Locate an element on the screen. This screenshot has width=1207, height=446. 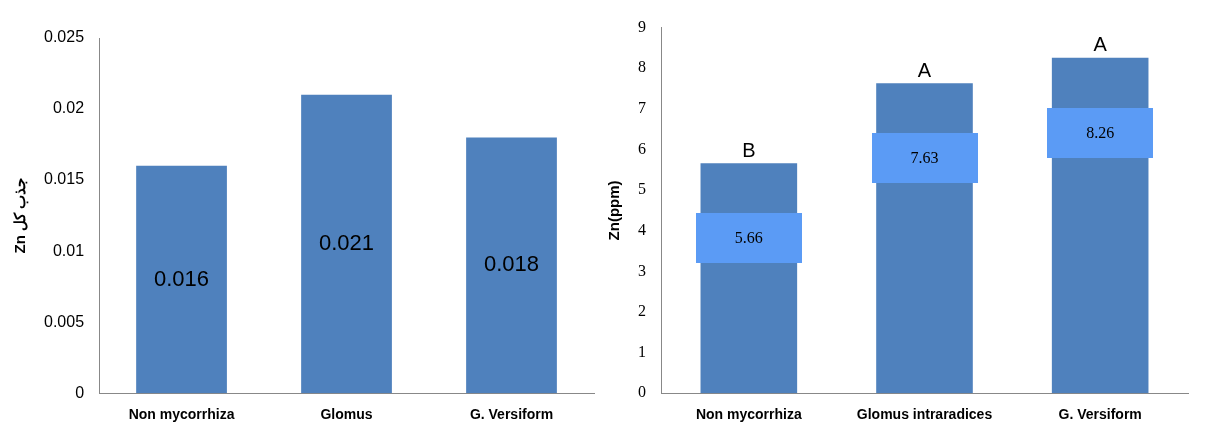
y-tick-label: 7 is located at coordinates (642, 108).